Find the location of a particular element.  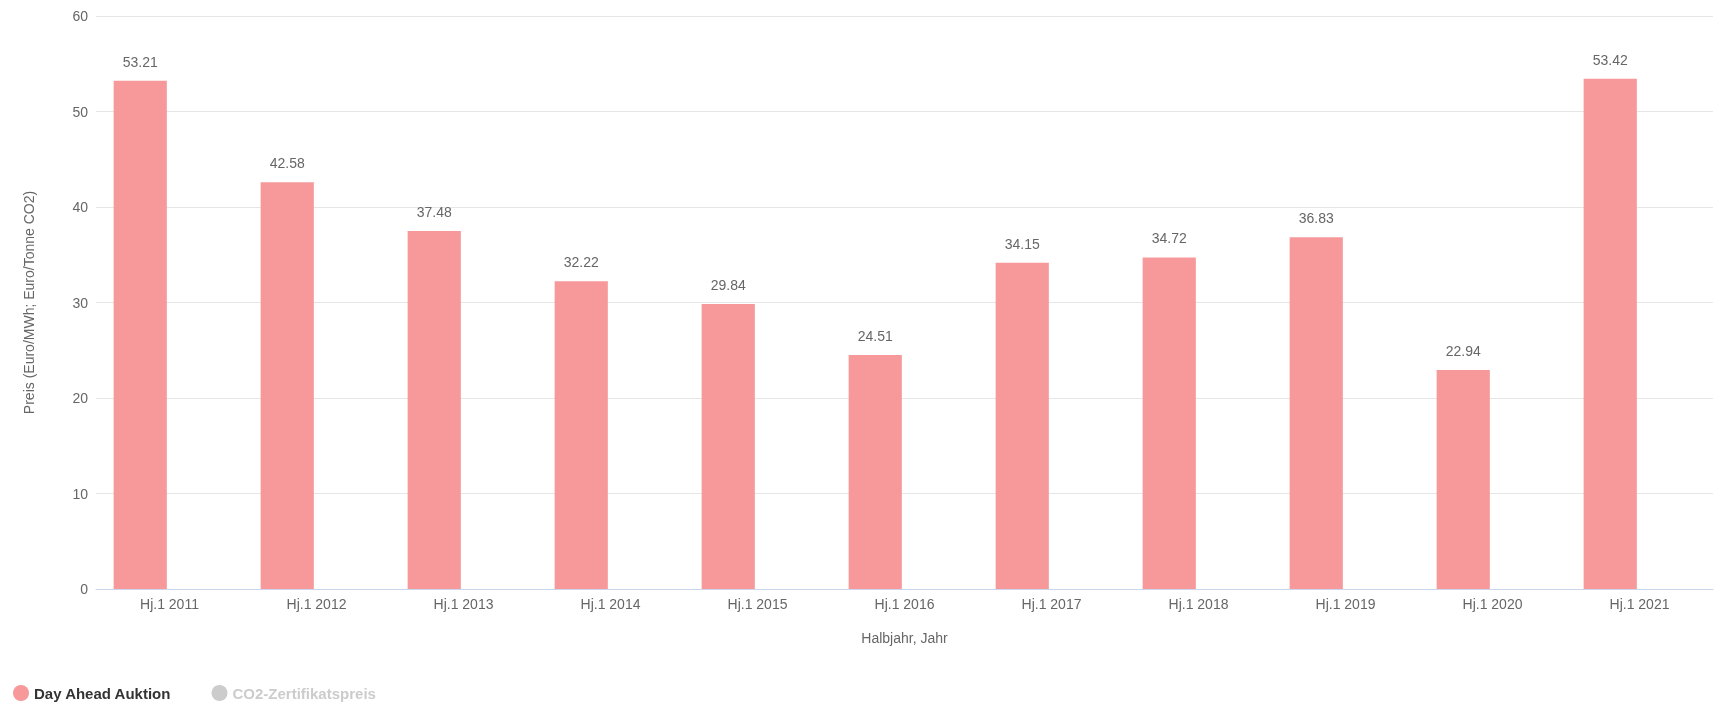

data-label: 37.48 is located at coordinates (434, 212).